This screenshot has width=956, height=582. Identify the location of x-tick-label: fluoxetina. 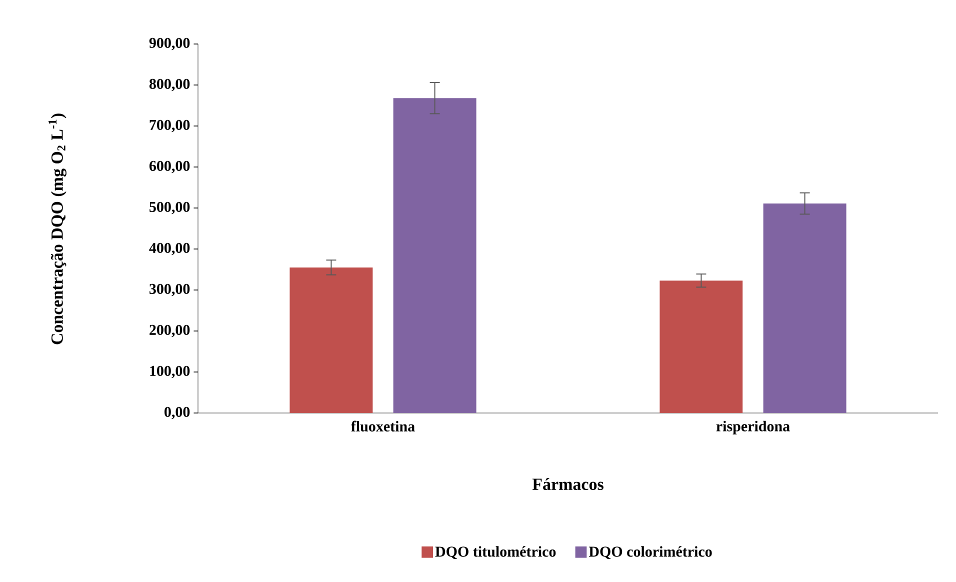
(383, 426).